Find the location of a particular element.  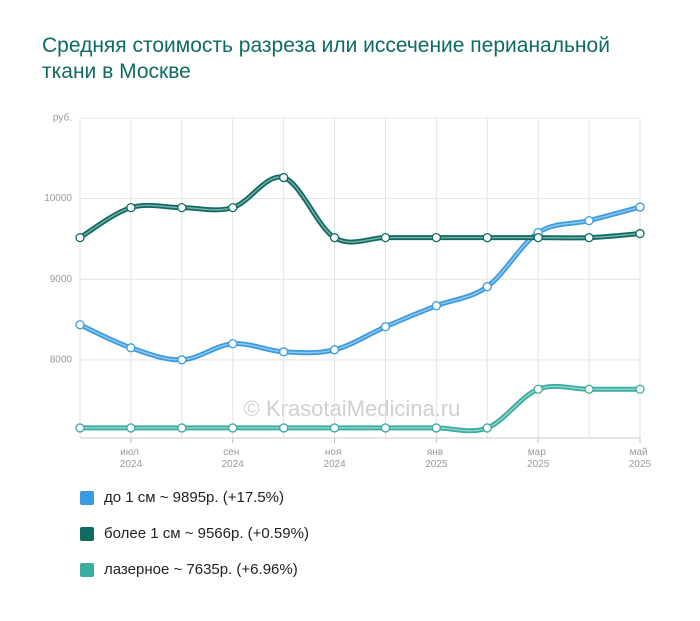

legend-label: до 1 см ~ 9895р. (+17.5%) is located at coordinates (194, 497).